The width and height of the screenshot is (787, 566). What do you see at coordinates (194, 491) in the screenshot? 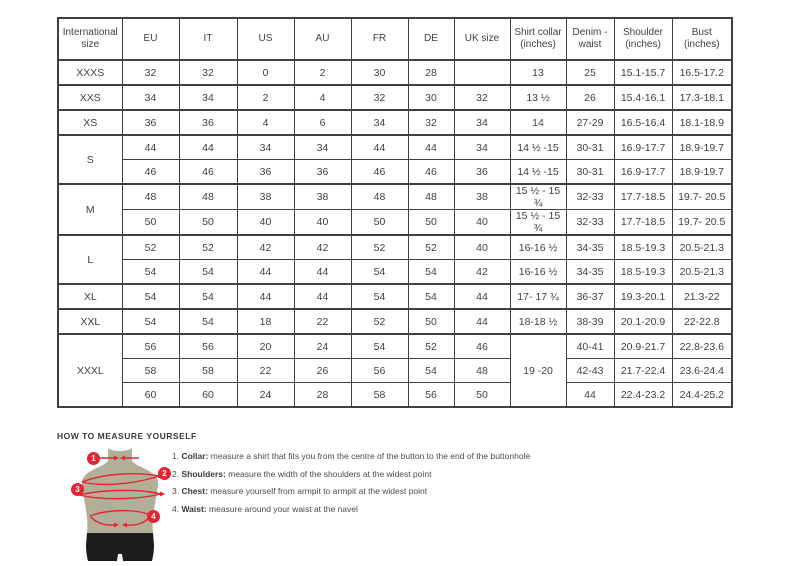
I see `step-label: Chest:` at bounding box center [194, 491].